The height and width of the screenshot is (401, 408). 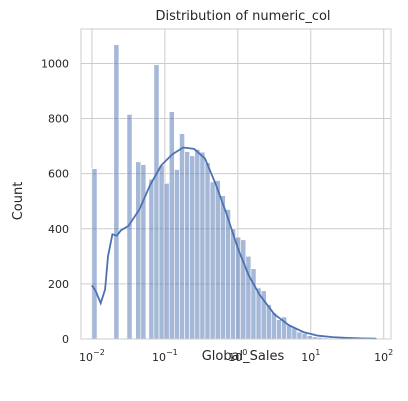 What do you see at coordinates (55, 201) in the screenshot?
I see `y-axis-ticks: 0 200 400 600 800 1000` at bounding box center [55, 201].